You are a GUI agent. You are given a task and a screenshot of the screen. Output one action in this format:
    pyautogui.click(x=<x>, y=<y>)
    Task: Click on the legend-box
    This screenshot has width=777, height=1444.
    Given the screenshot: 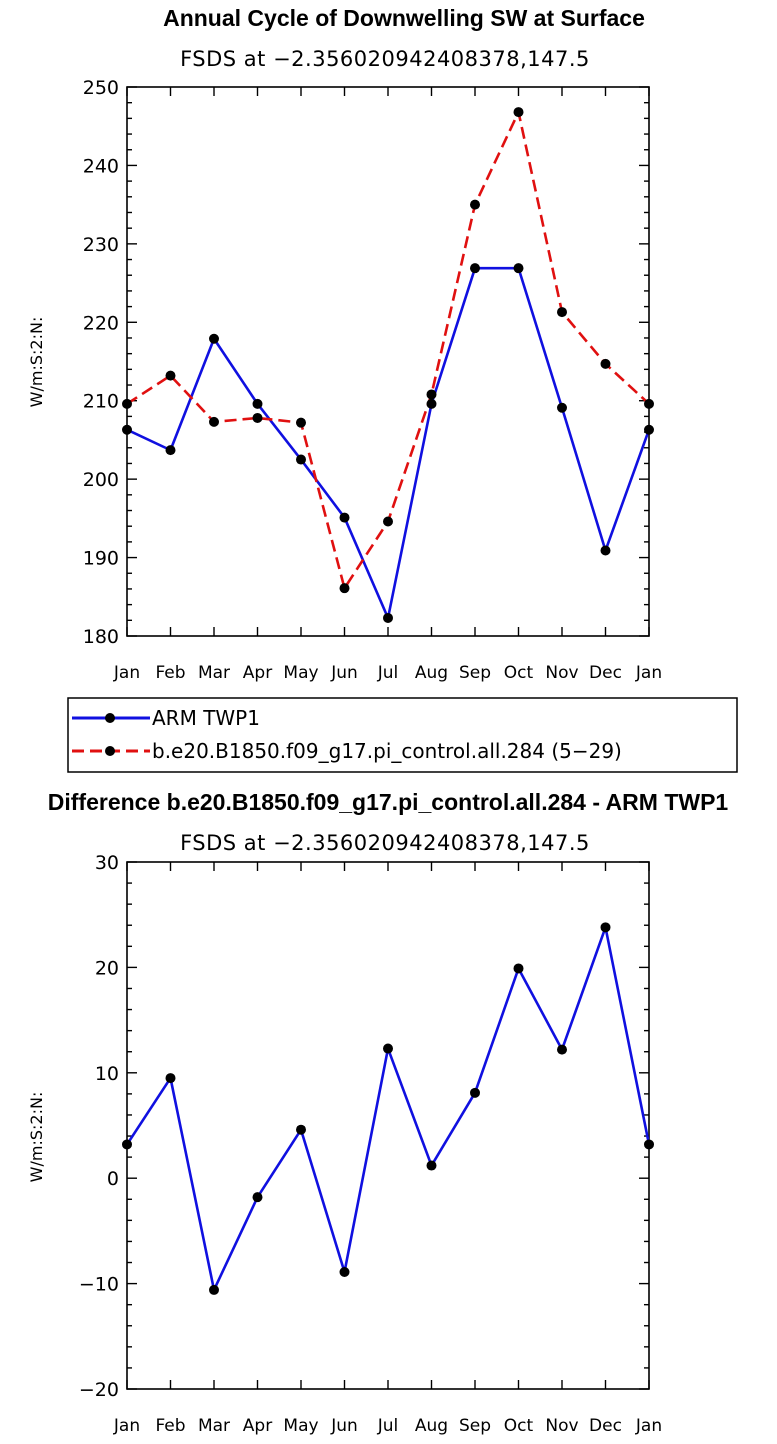 What is the action you would take?
    pyautogui.click(x=402, y=735)
    